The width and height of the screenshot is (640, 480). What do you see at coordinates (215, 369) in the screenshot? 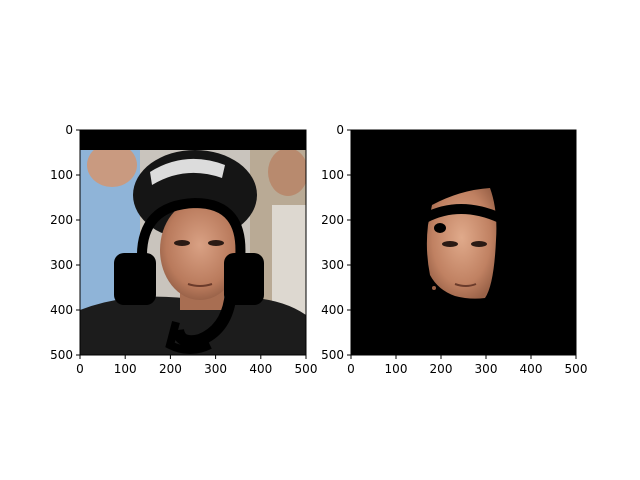
I see `left-xtick-label: 300` at bounding box center [215, 369].